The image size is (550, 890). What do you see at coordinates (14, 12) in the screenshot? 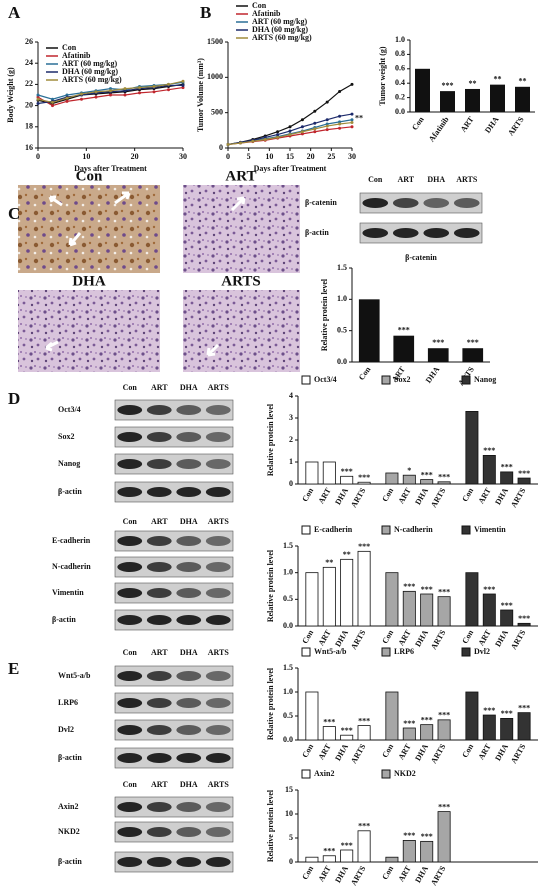
I see `panel-label: A` at bounding box center [14, 12].